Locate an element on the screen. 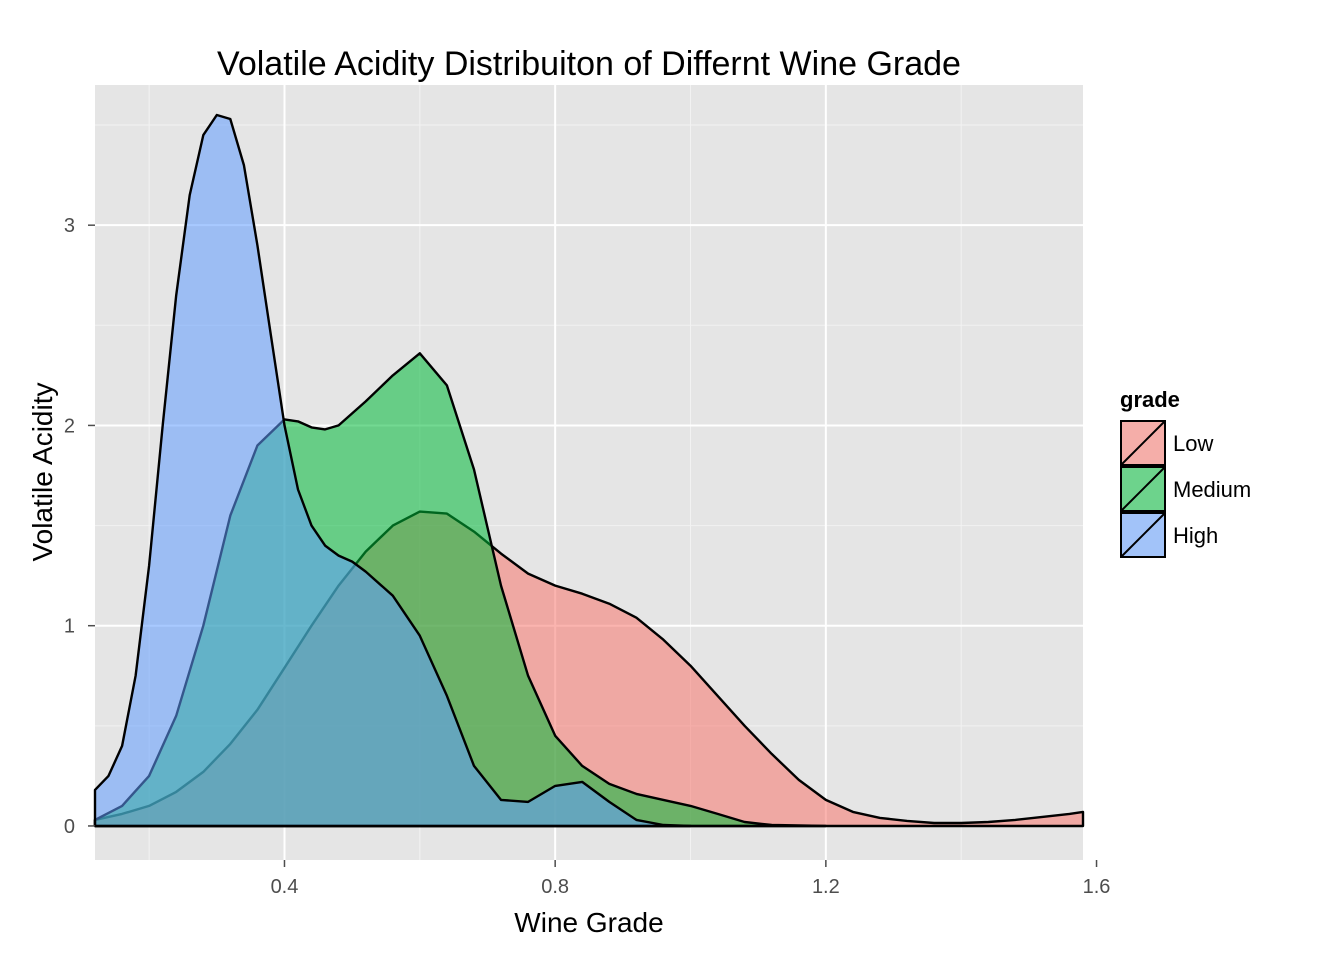 Image resolution: width=1344 pixels, height=960 pixels. y-tick-label: 3 is located at coordinates (69, 226).